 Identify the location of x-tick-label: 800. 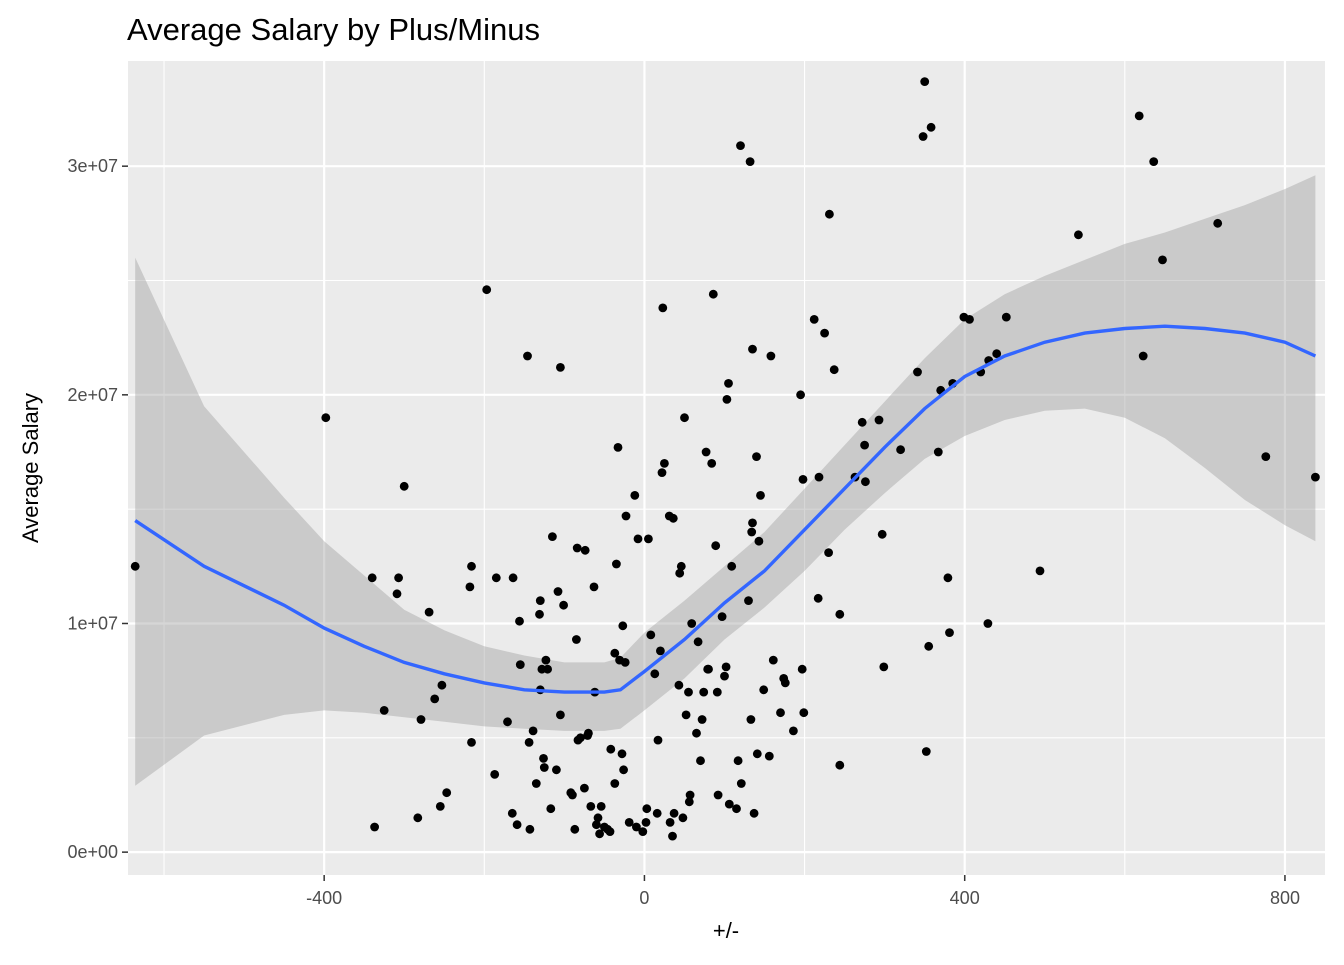
(1285, 898).